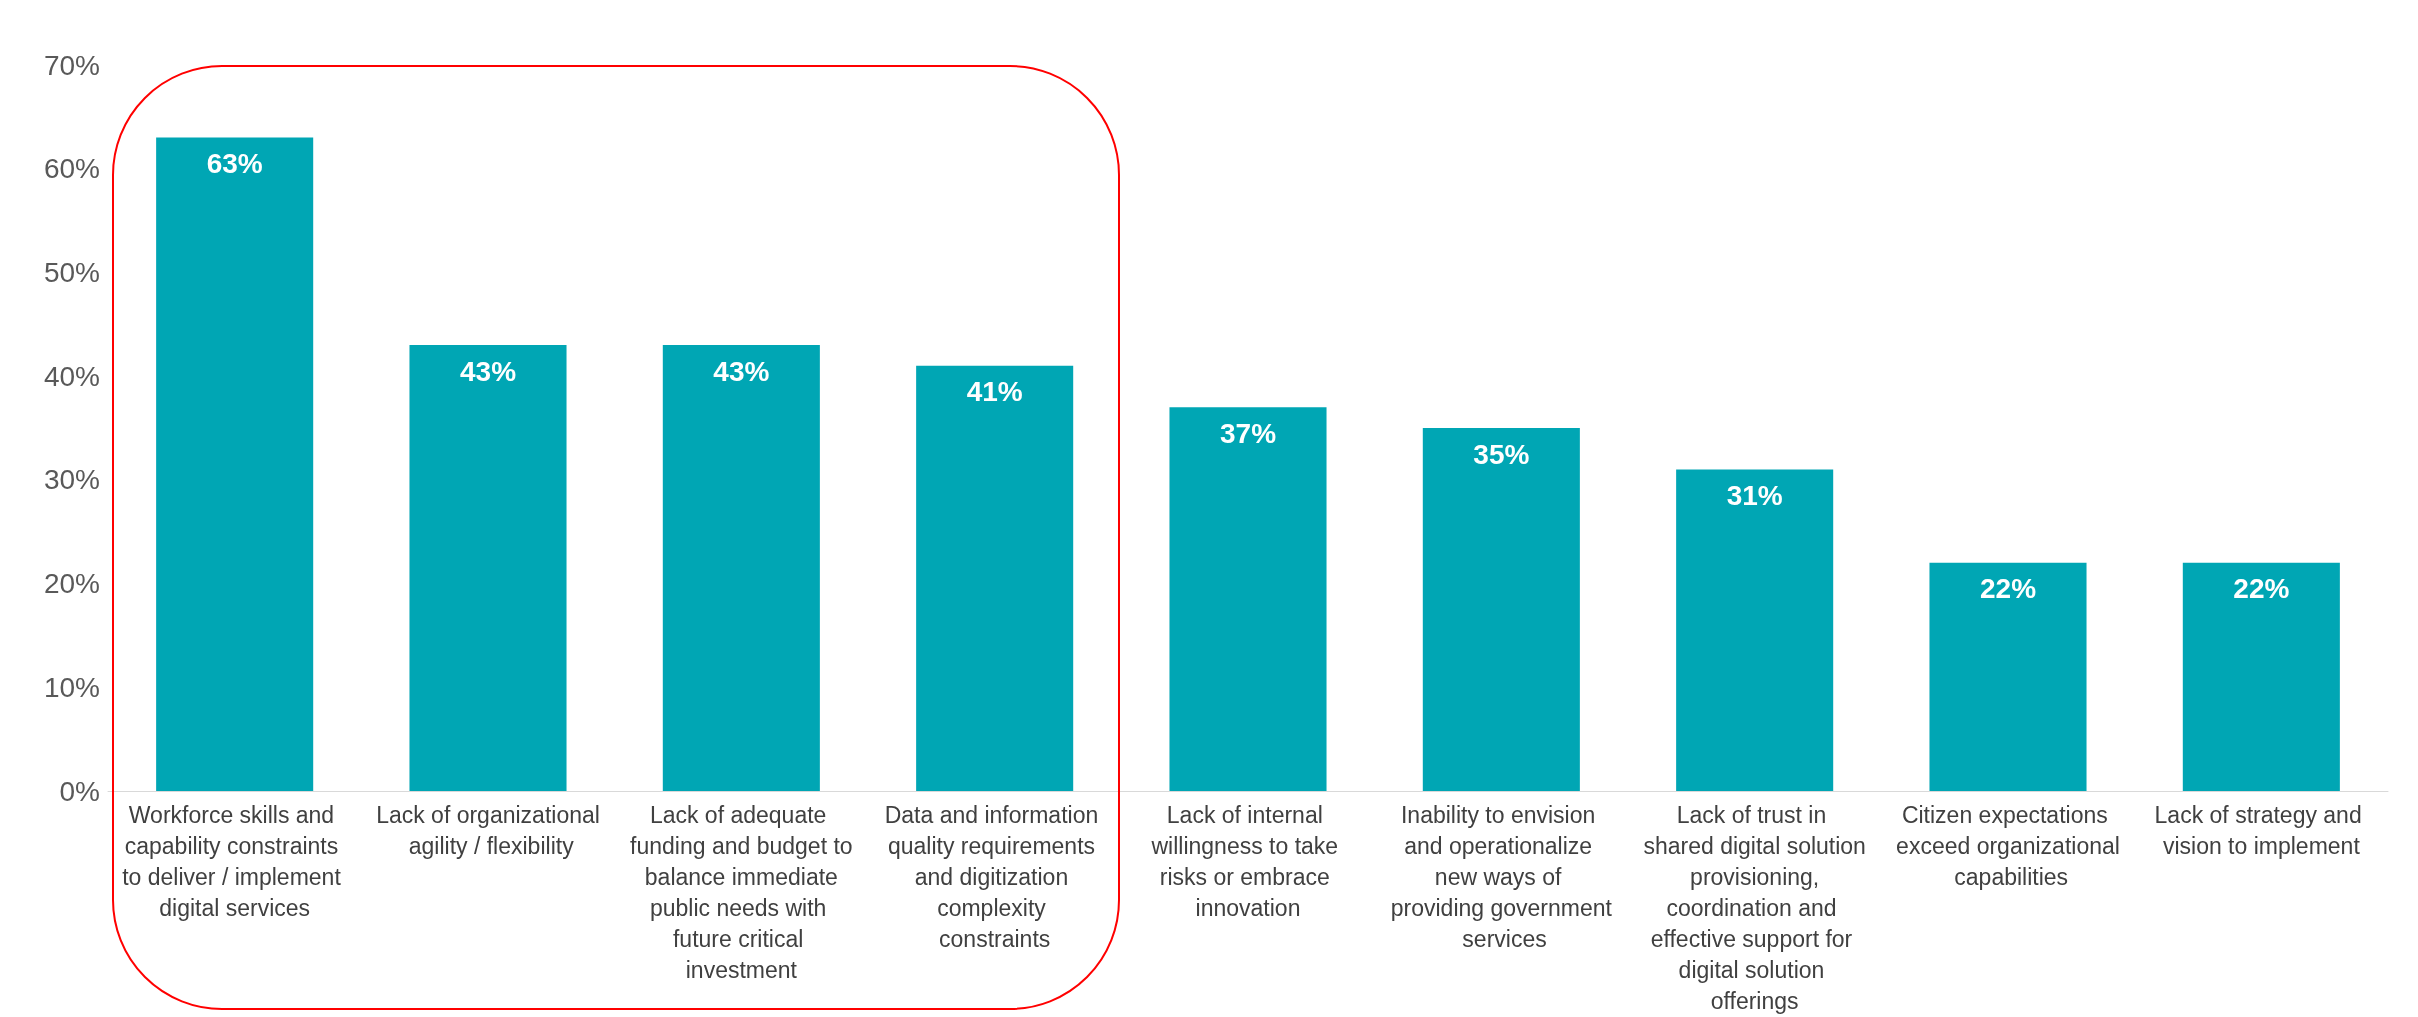  I want to click on data-label: 35%, so click(1501, 454).